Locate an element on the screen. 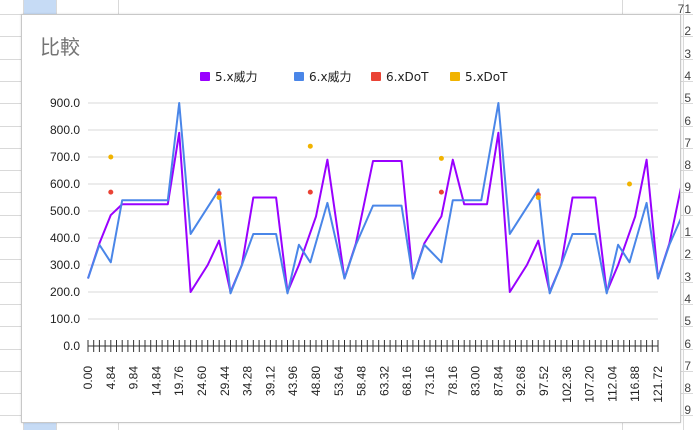 The width and height of the screenshot is (693, 430). x-tick-label: 116.88 is located at coordinates (635, 384).